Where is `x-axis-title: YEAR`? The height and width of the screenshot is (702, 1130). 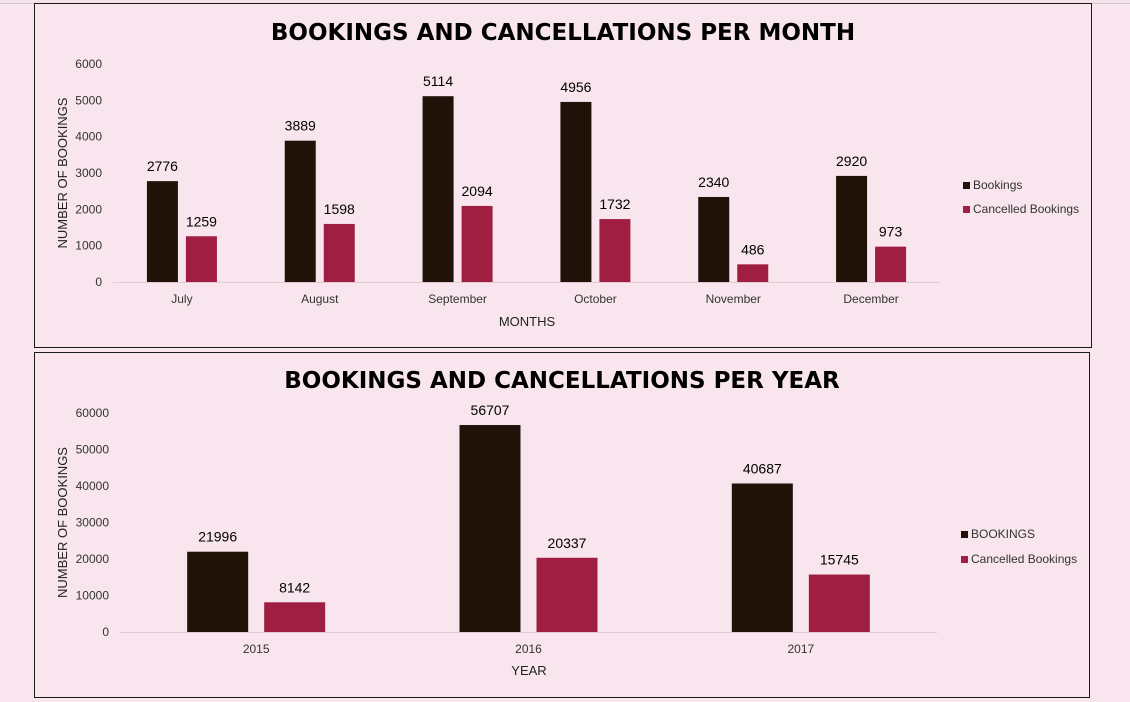 x-axis-title: YEAR is located at coordinates (528, 670).